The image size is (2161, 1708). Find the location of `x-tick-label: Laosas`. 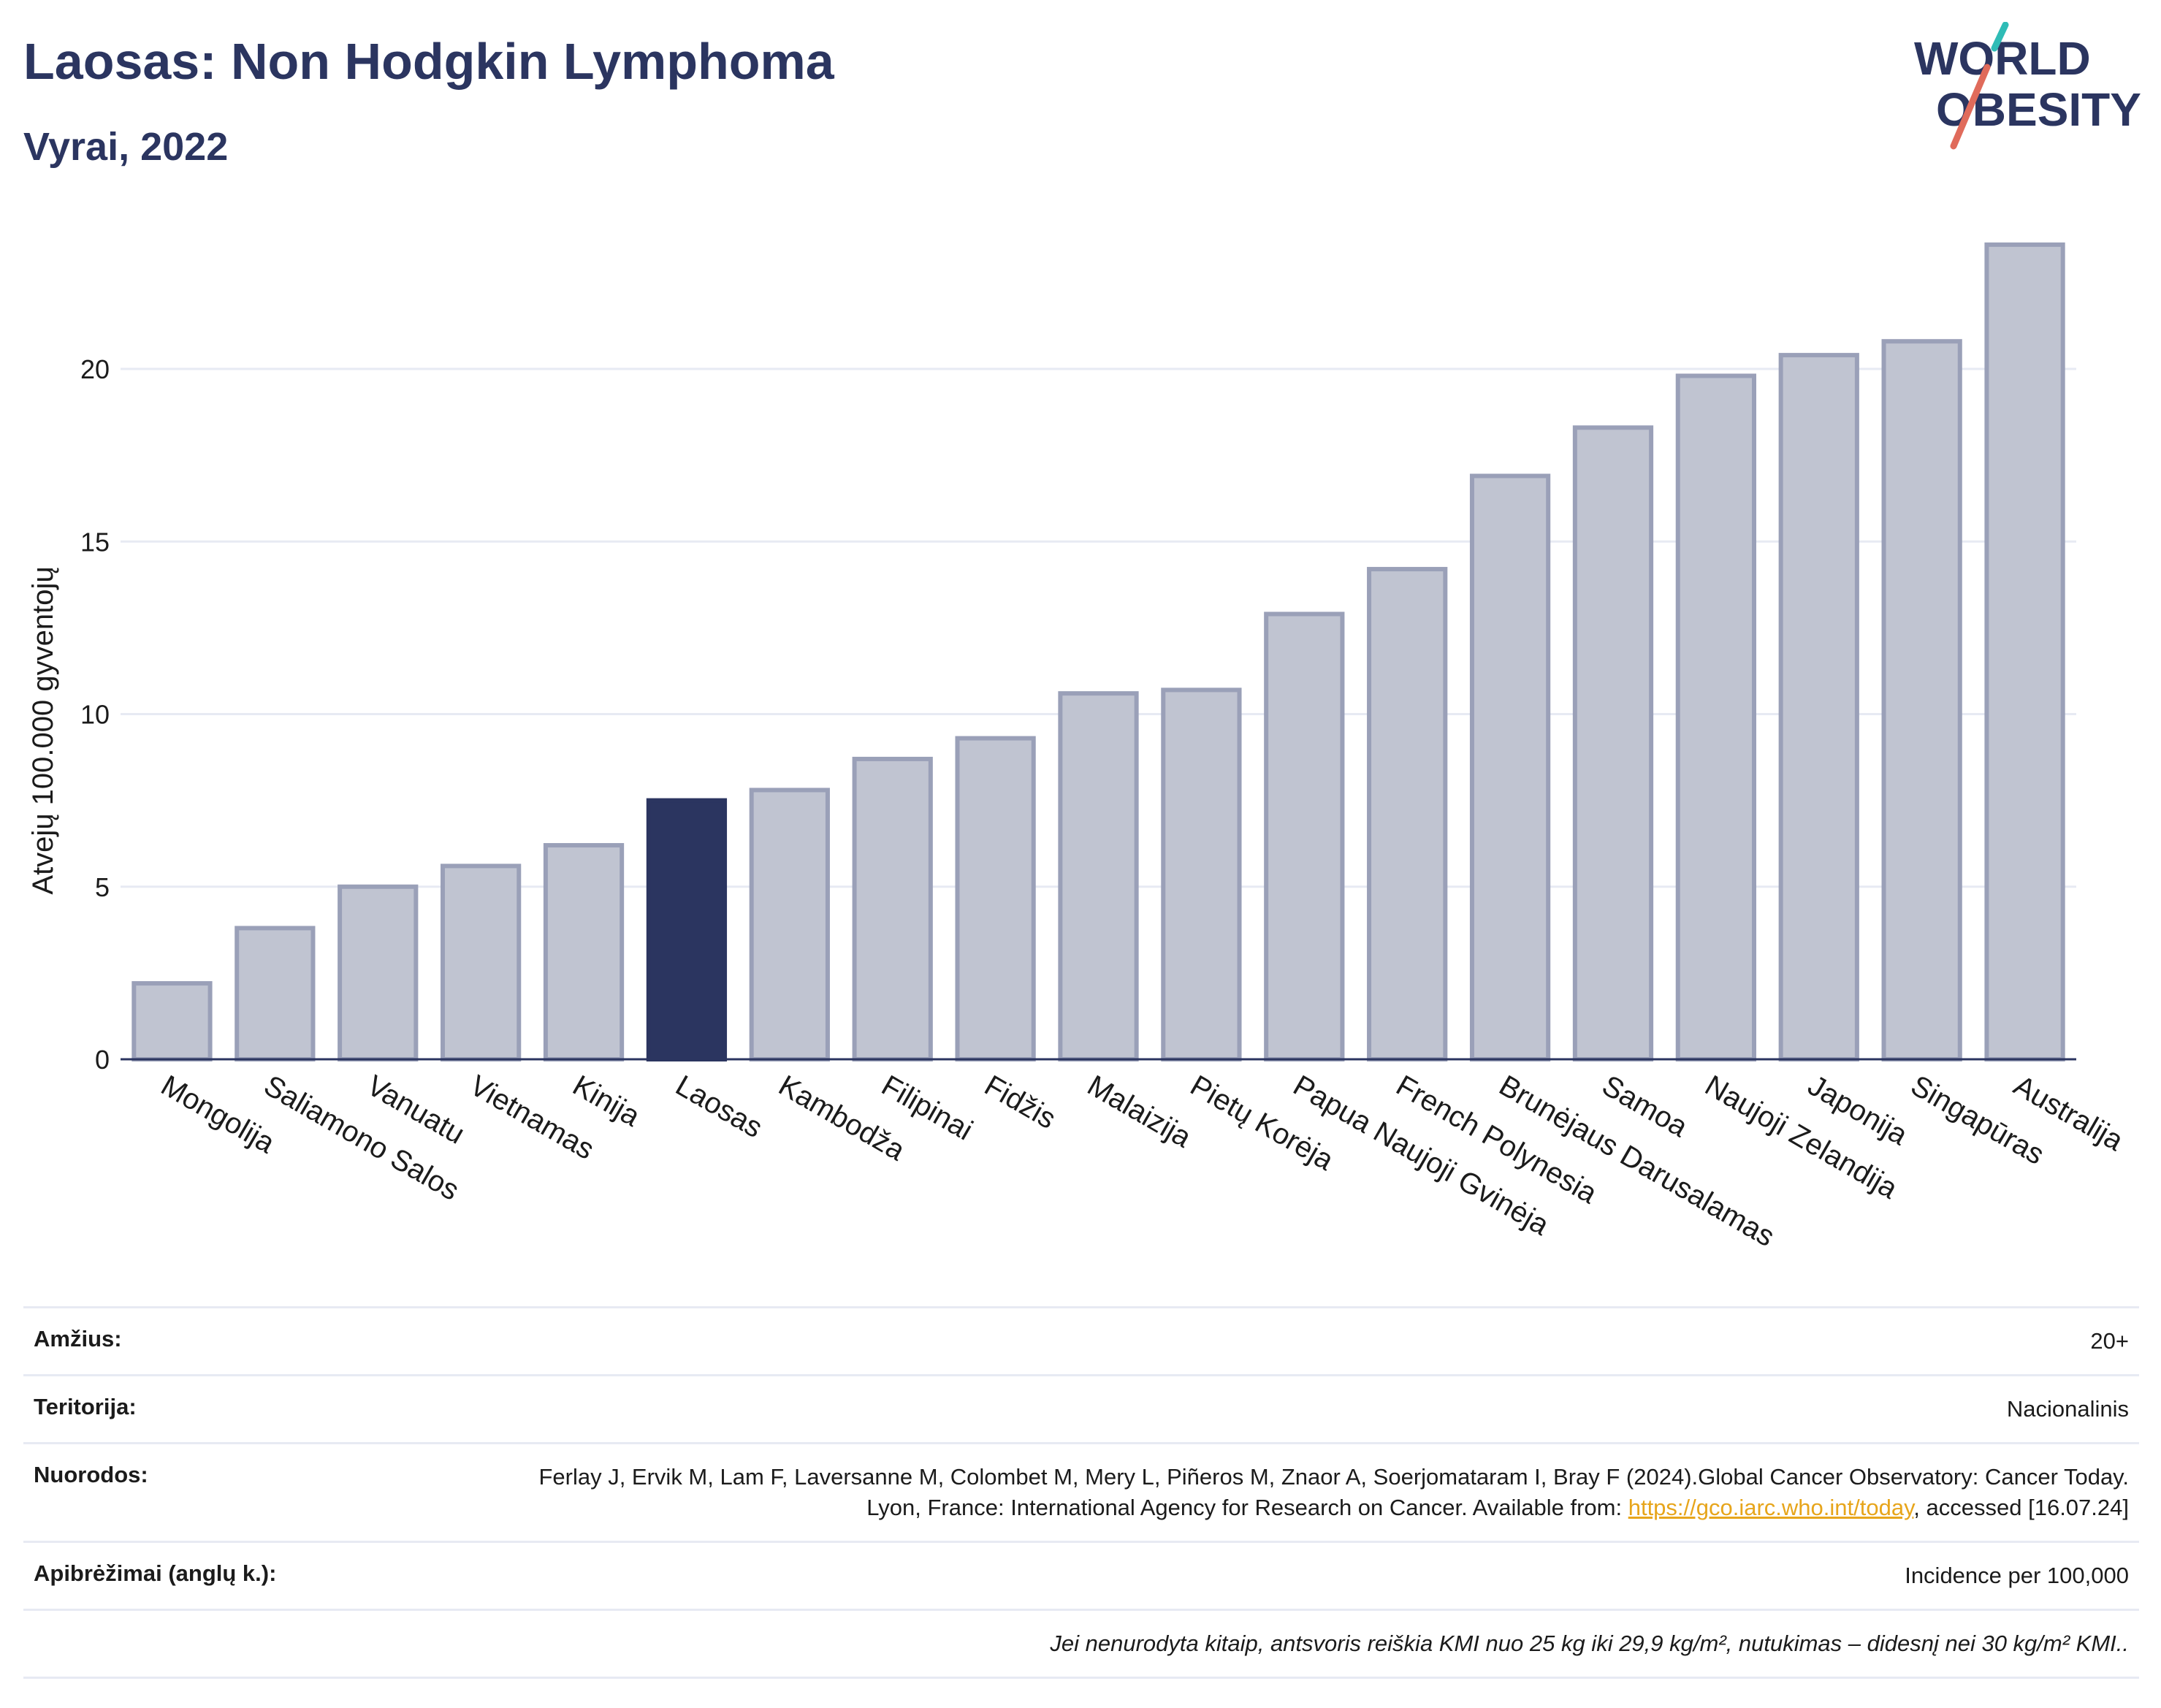

x-tick-label: Laosas is located at coordinates (719, 1107).